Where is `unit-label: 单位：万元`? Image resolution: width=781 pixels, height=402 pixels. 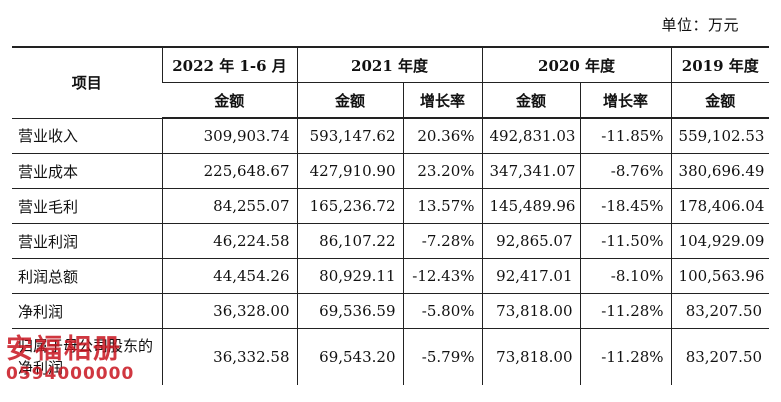
unit-label: 单位：万元 is located at coordinates (700, 25).